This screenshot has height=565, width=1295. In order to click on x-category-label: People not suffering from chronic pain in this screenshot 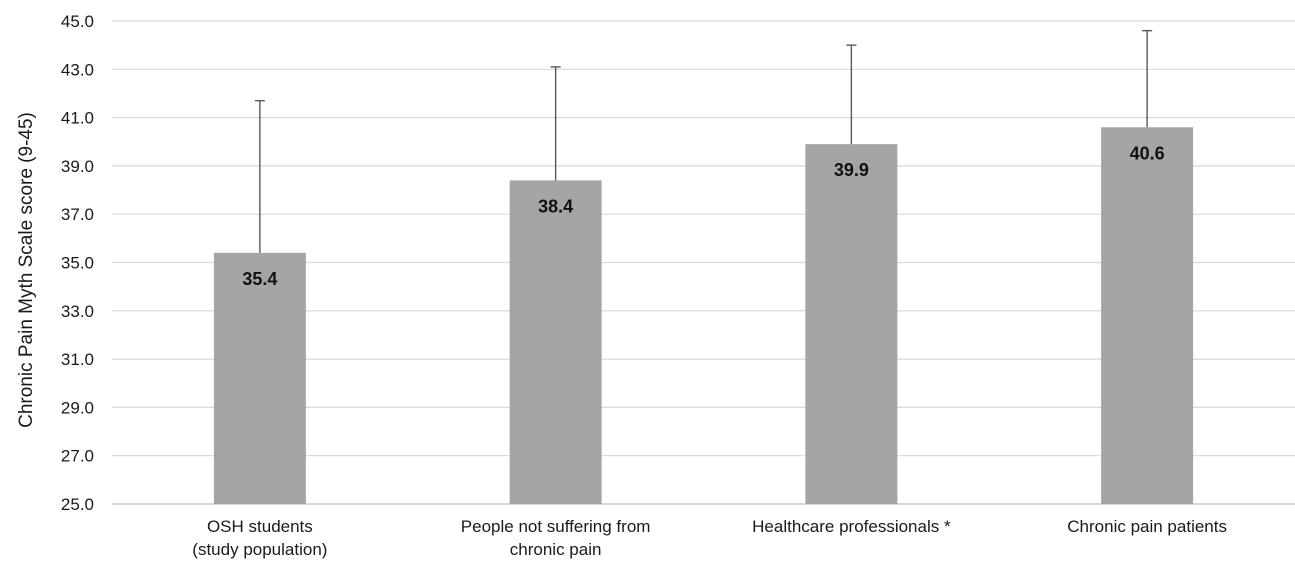, I will do `click(556, 538)`.